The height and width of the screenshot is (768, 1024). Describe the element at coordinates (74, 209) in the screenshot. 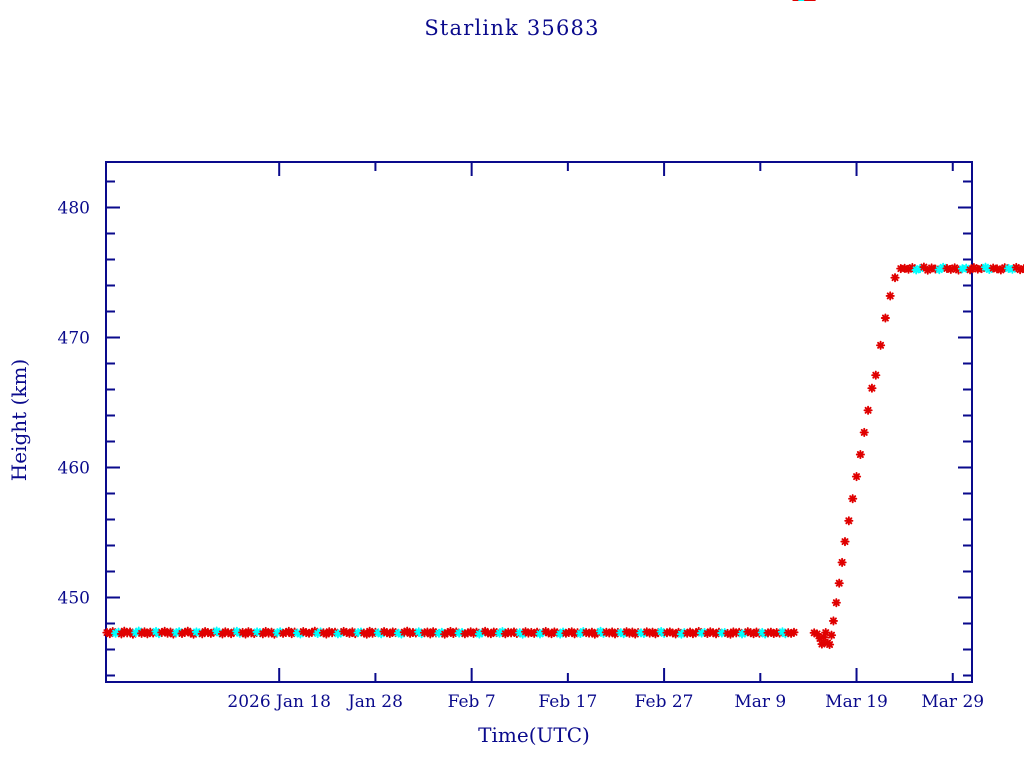

I see `y-tick-label: 480` at that location.